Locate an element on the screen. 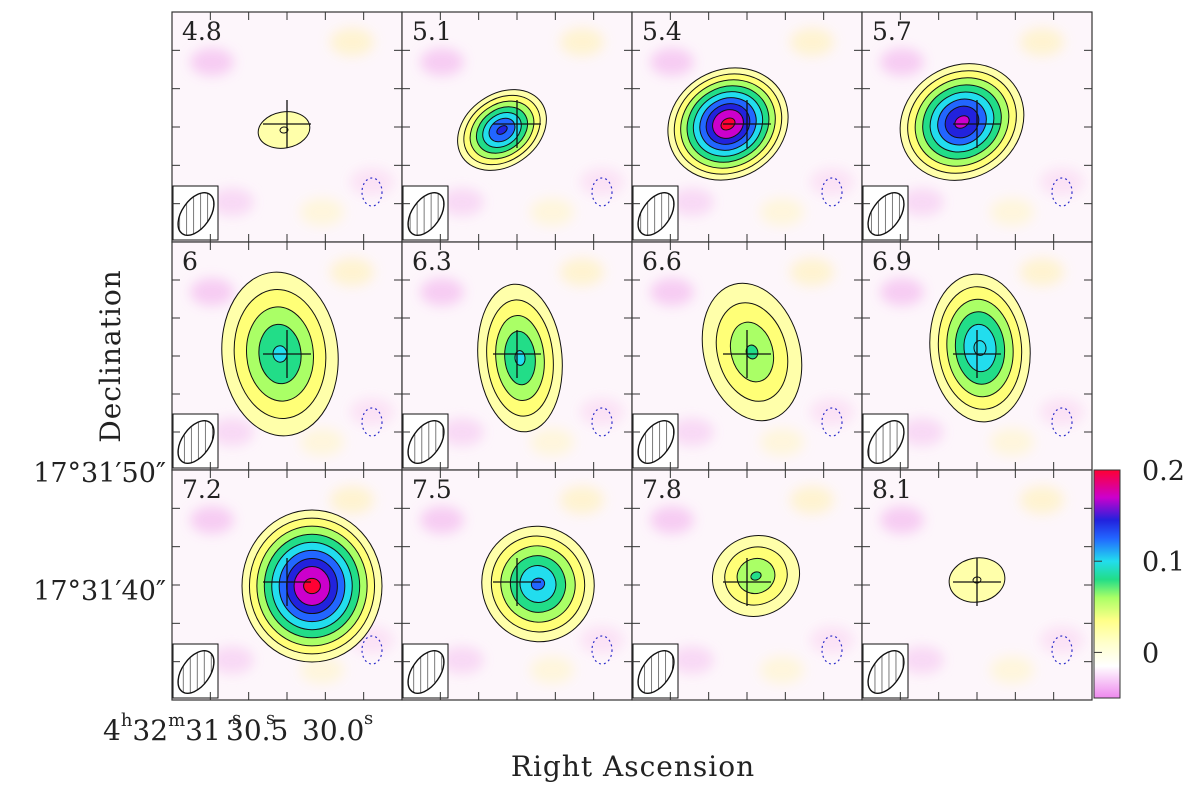  colorbar is located at coordinates (1107, 584).